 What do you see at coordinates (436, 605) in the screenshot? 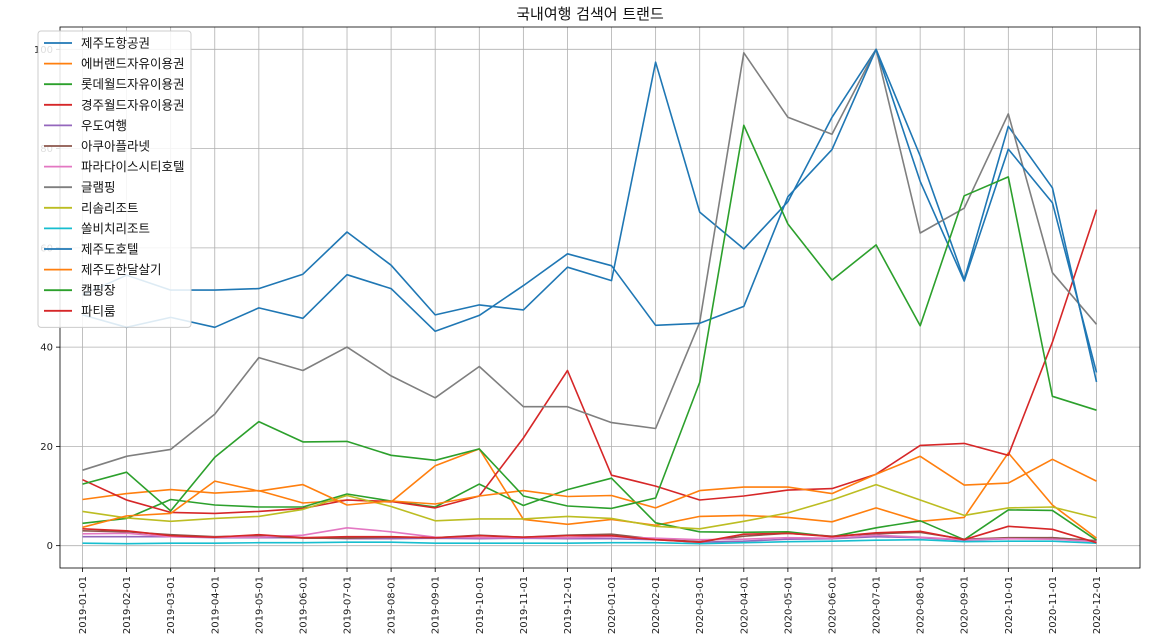
I see `x-tick-label: 2019-09-01` at bounding box center [436, 605].